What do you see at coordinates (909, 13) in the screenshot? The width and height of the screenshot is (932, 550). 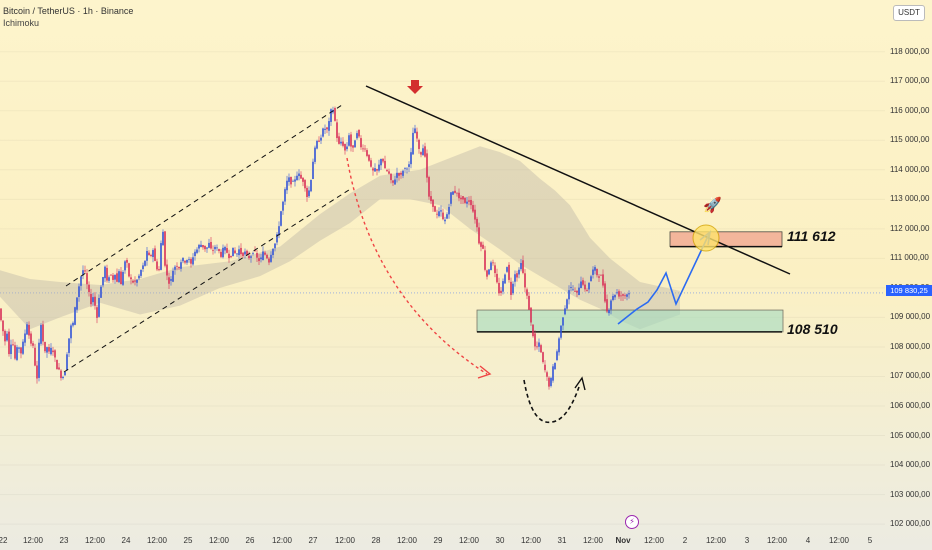 I see `currency-button: USDT` at bounding box center [909, 13].